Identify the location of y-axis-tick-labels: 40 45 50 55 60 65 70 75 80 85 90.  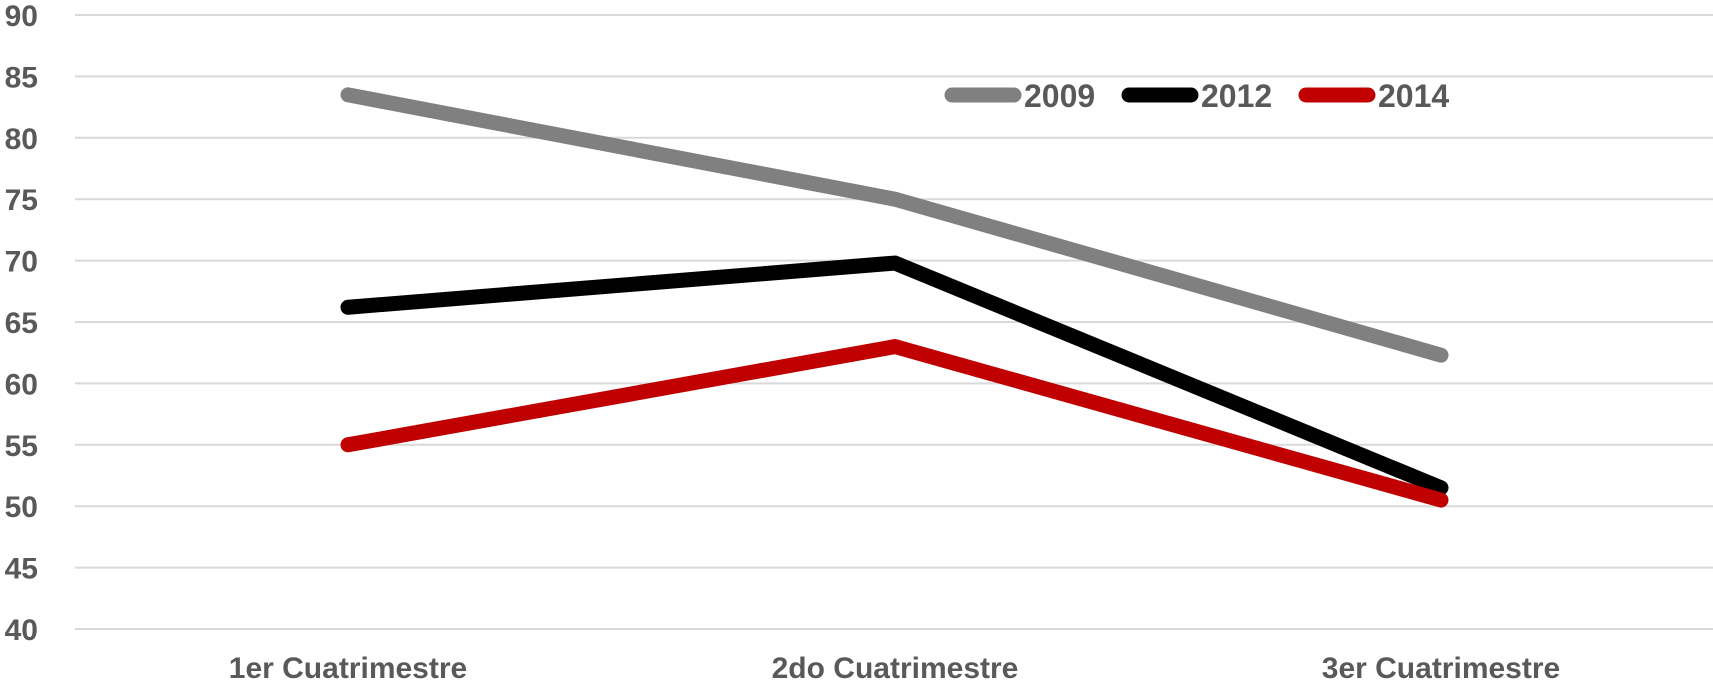
(21, 323).